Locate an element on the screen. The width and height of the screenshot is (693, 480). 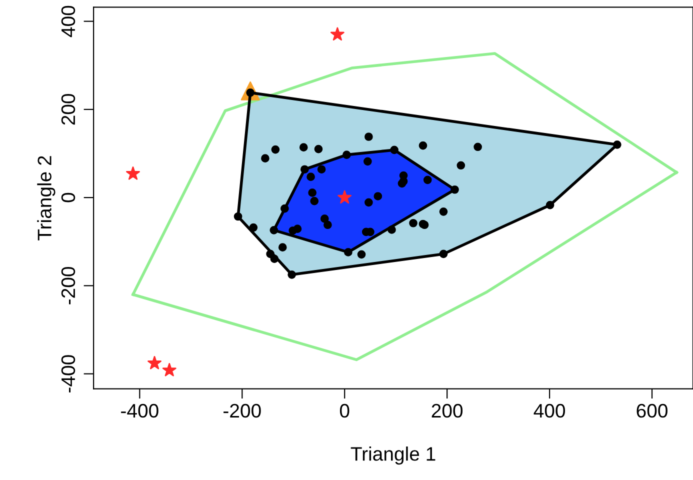
x-tick-label: 200 is located at coordinates (447, 411).